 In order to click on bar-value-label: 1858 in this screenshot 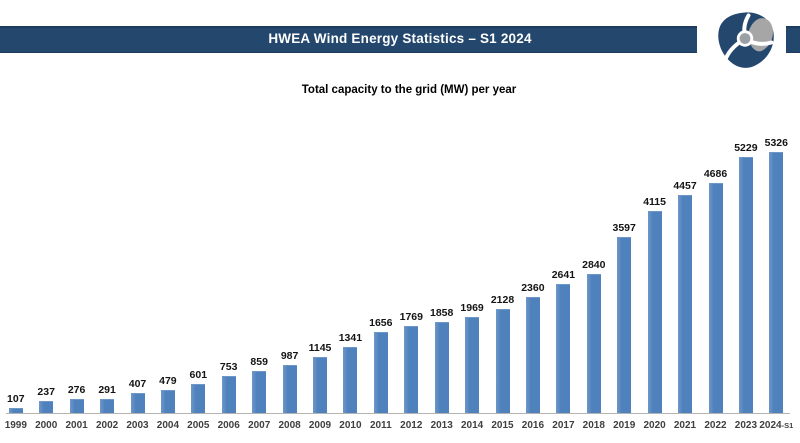, I will do `click(442, 313)`.